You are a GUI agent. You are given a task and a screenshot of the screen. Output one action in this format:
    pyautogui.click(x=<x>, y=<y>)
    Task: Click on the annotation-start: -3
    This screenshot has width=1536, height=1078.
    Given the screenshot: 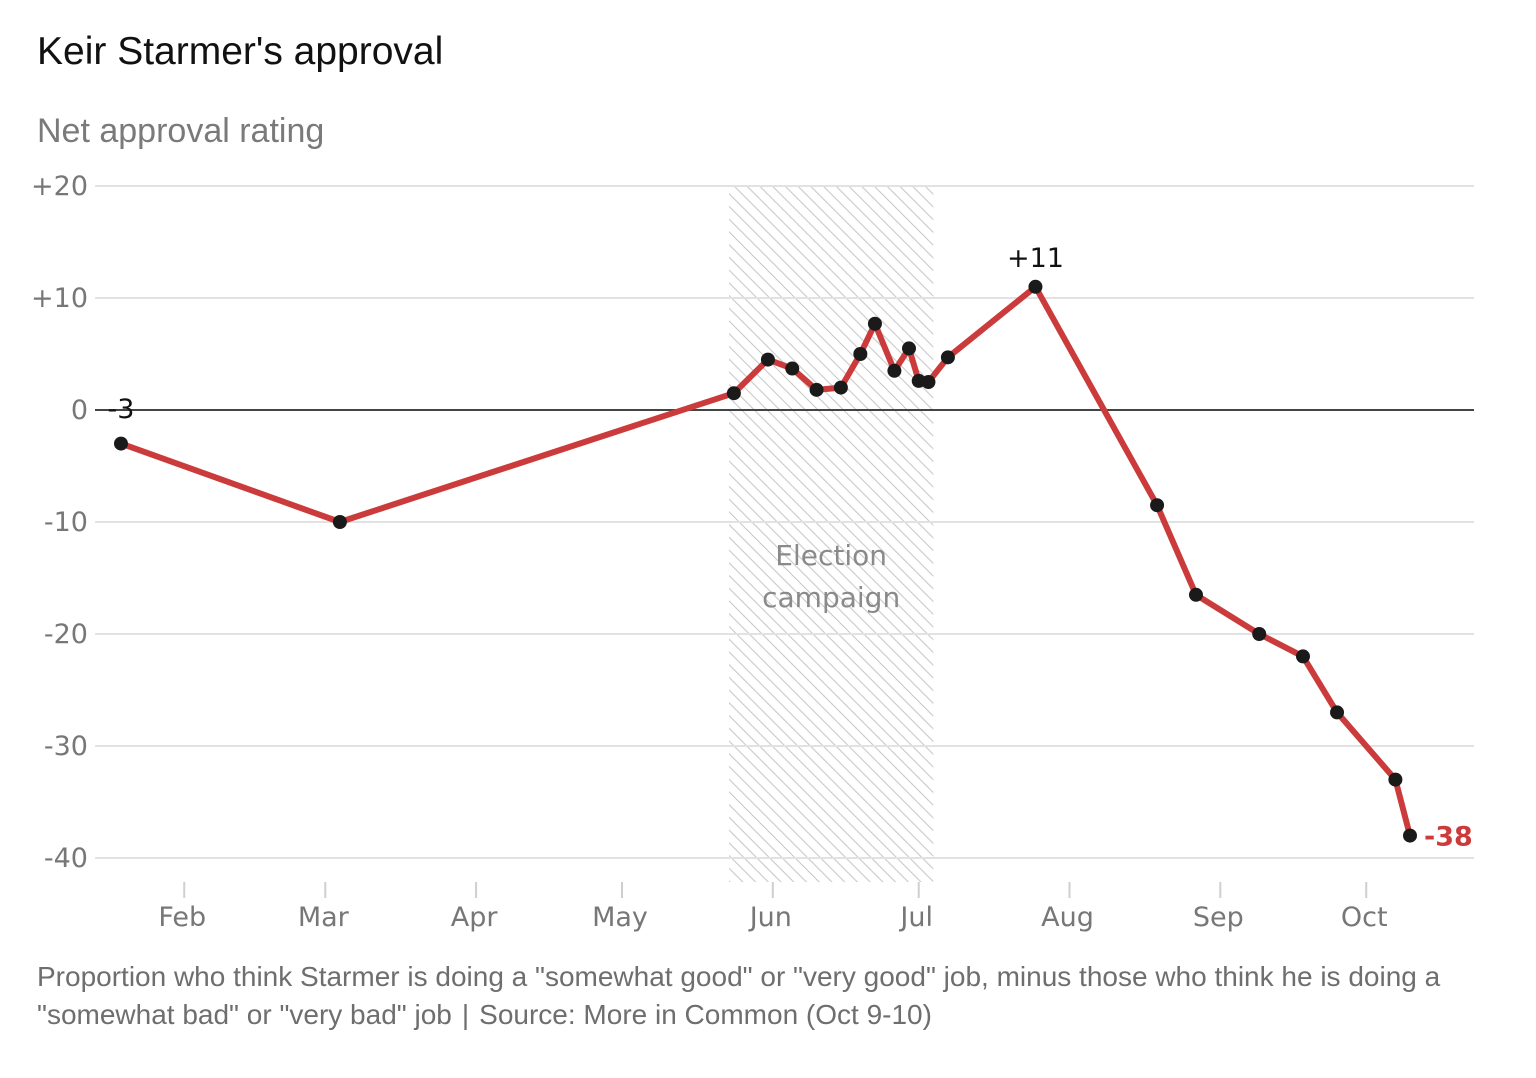 What is the action you would take?
    pyautogui.click(x=121, y=409)
    